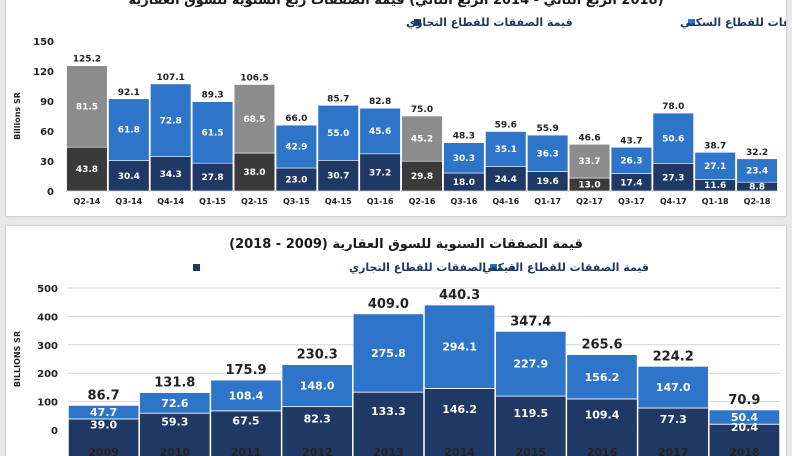  I want to click on data-label-commercial: 34.3, so click(171, 175).